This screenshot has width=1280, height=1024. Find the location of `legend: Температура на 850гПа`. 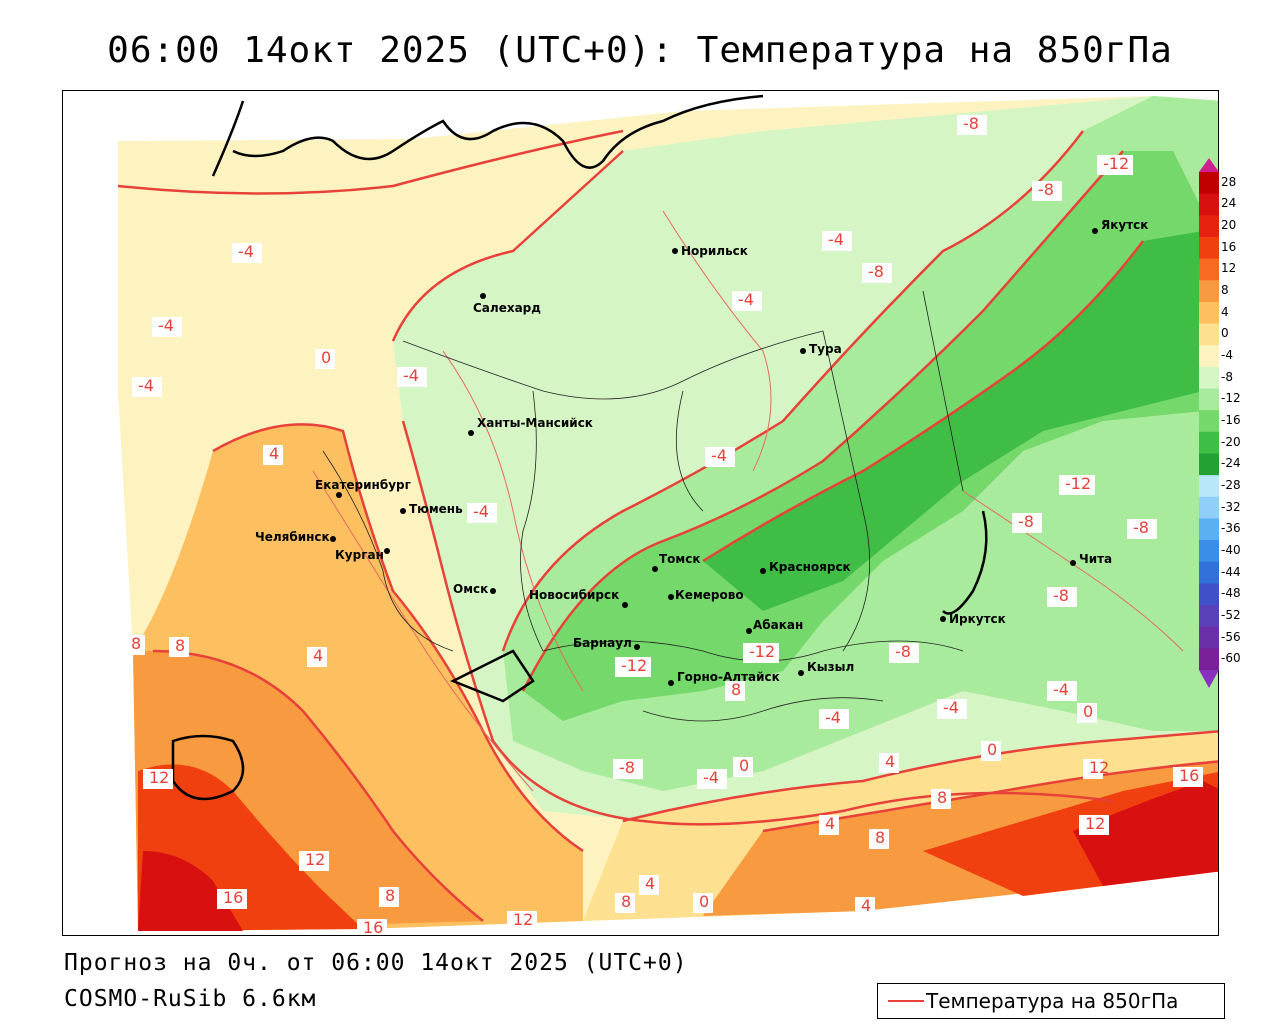

legend: Температура на 850гПа is located at coordinates (1051, 1001).